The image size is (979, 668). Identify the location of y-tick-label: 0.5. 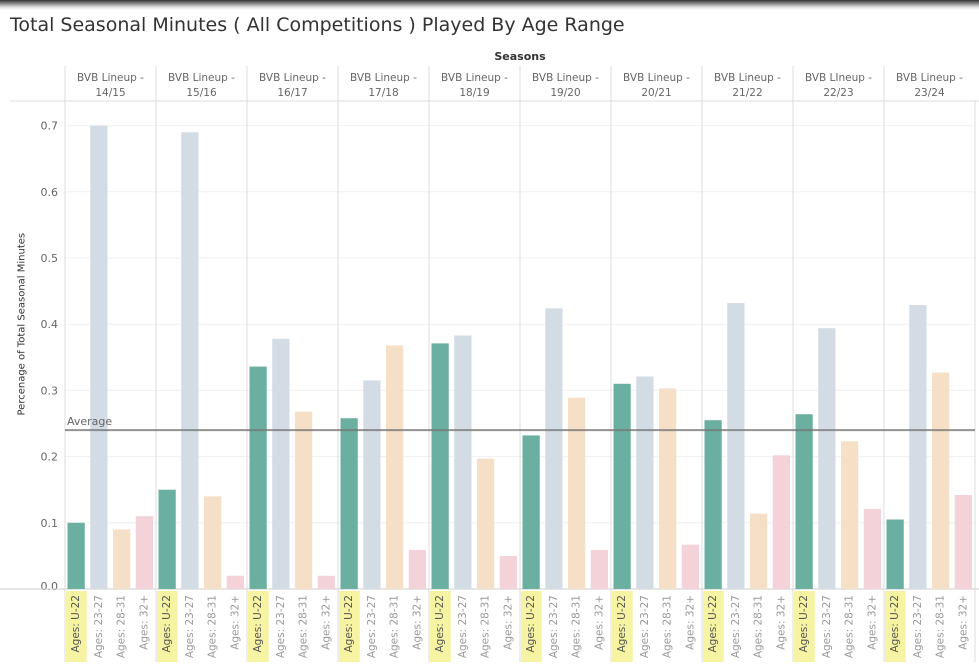
(50, 258).